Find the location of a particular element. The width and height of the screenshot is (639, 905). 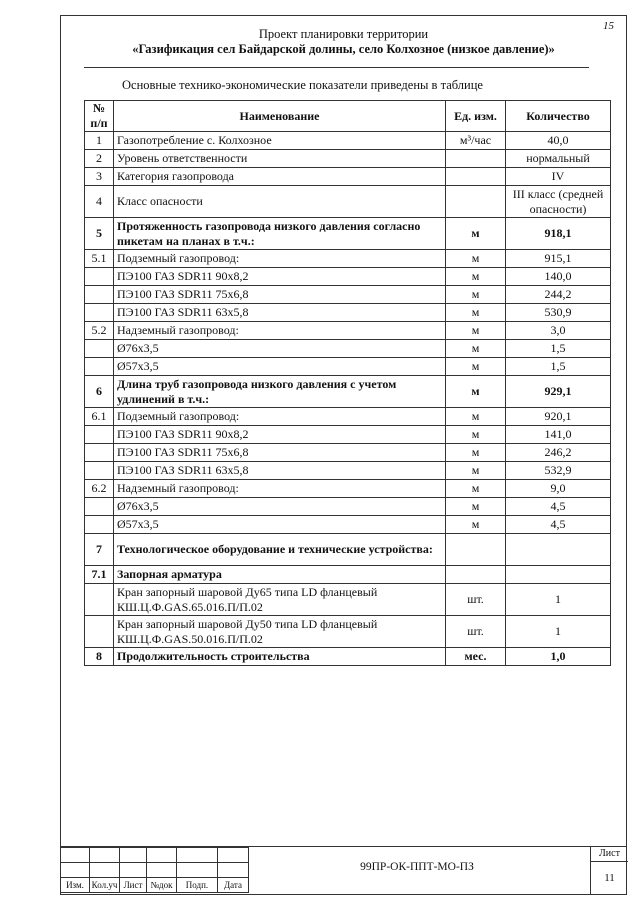

row-name: Продолжительность строительства is located at coordinates (279, 656).